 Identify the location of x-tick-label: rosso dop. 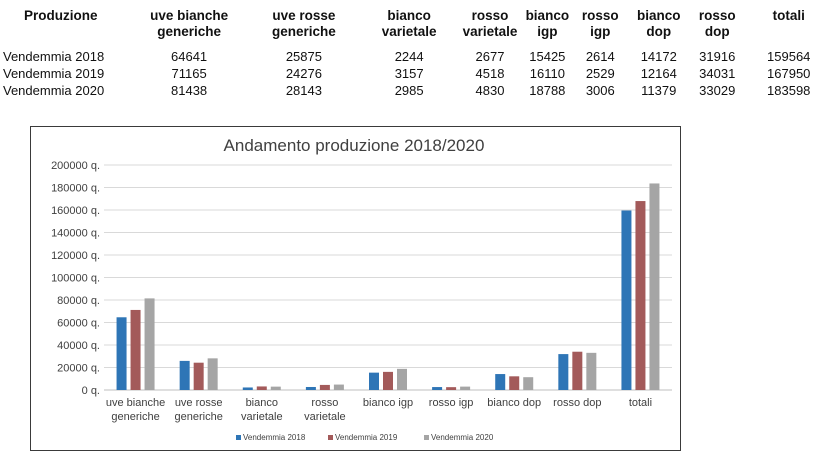
(577, 403).